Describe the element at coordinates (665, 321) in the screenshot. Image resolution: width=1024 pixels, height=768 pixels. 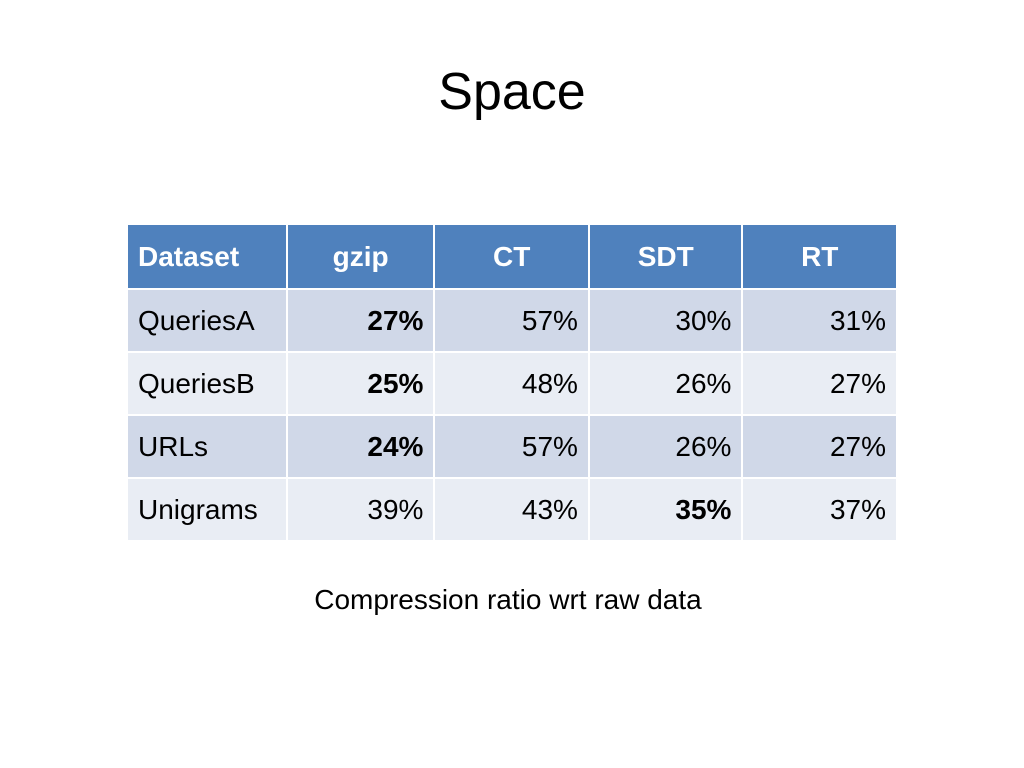
I see `cell-sdt: 30%` at that location.